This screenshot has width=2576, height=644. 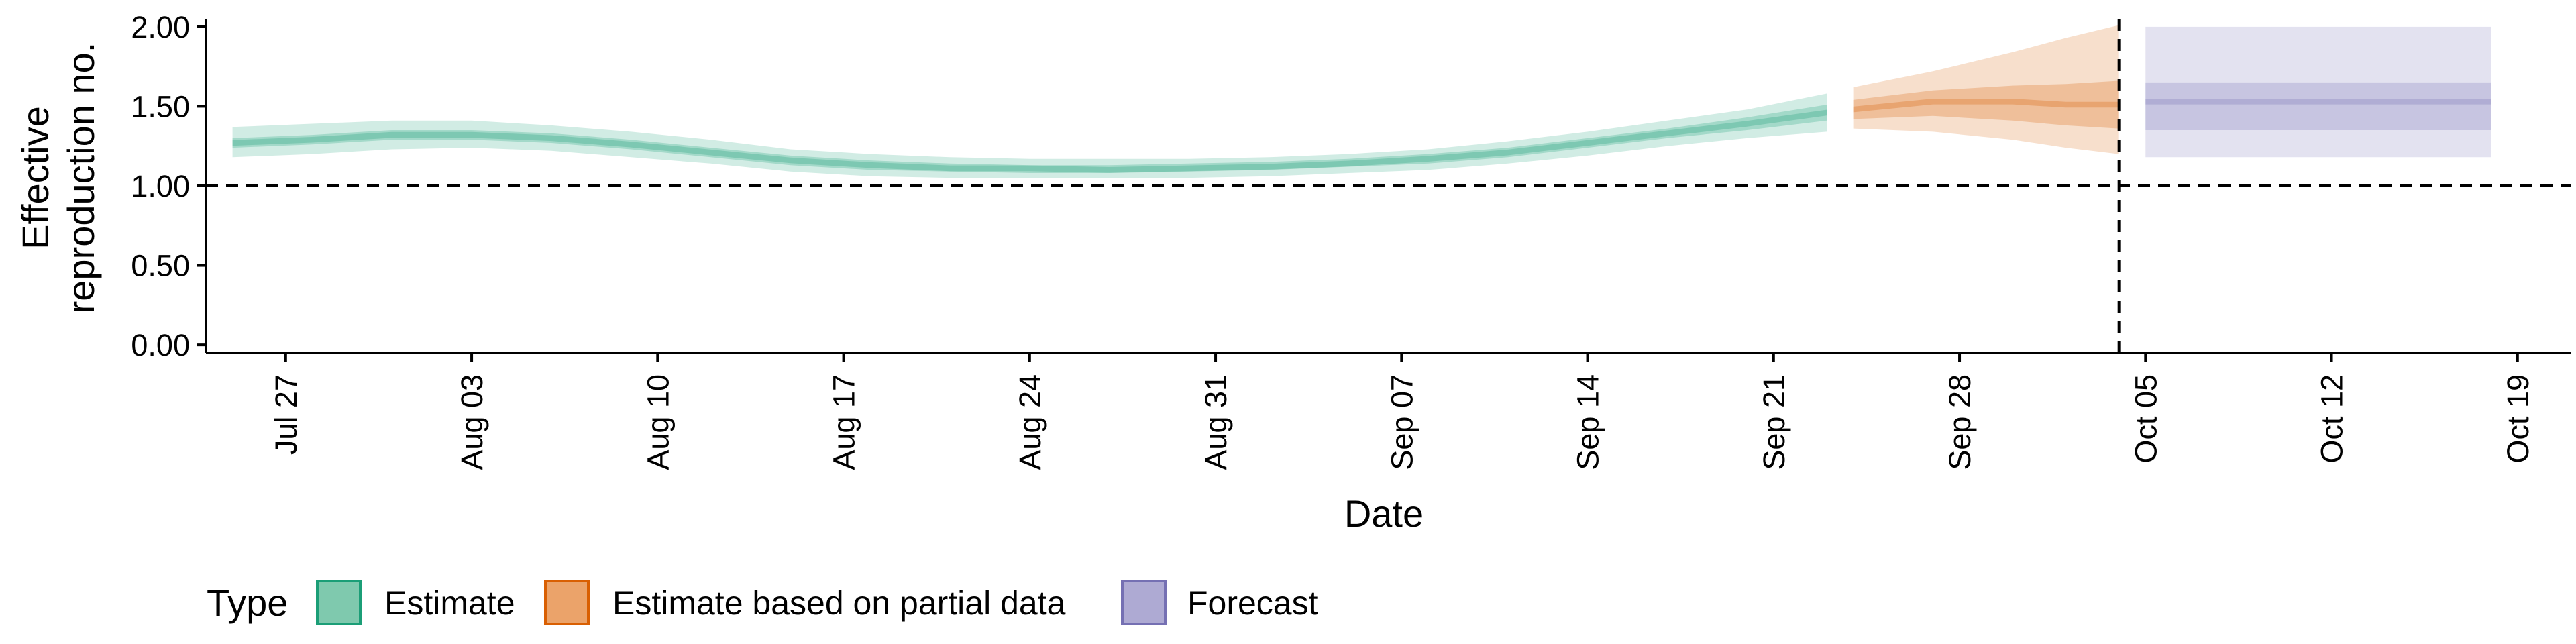 I want to click on x-tick-label: Sep 28, so click(x=1960, y=422).